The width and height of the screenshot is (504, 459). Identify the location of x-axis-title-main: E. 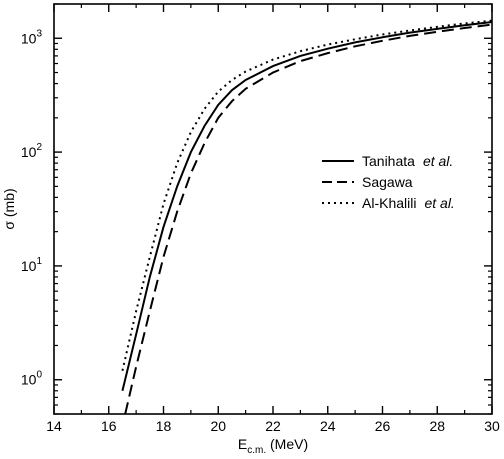
(242, 444).